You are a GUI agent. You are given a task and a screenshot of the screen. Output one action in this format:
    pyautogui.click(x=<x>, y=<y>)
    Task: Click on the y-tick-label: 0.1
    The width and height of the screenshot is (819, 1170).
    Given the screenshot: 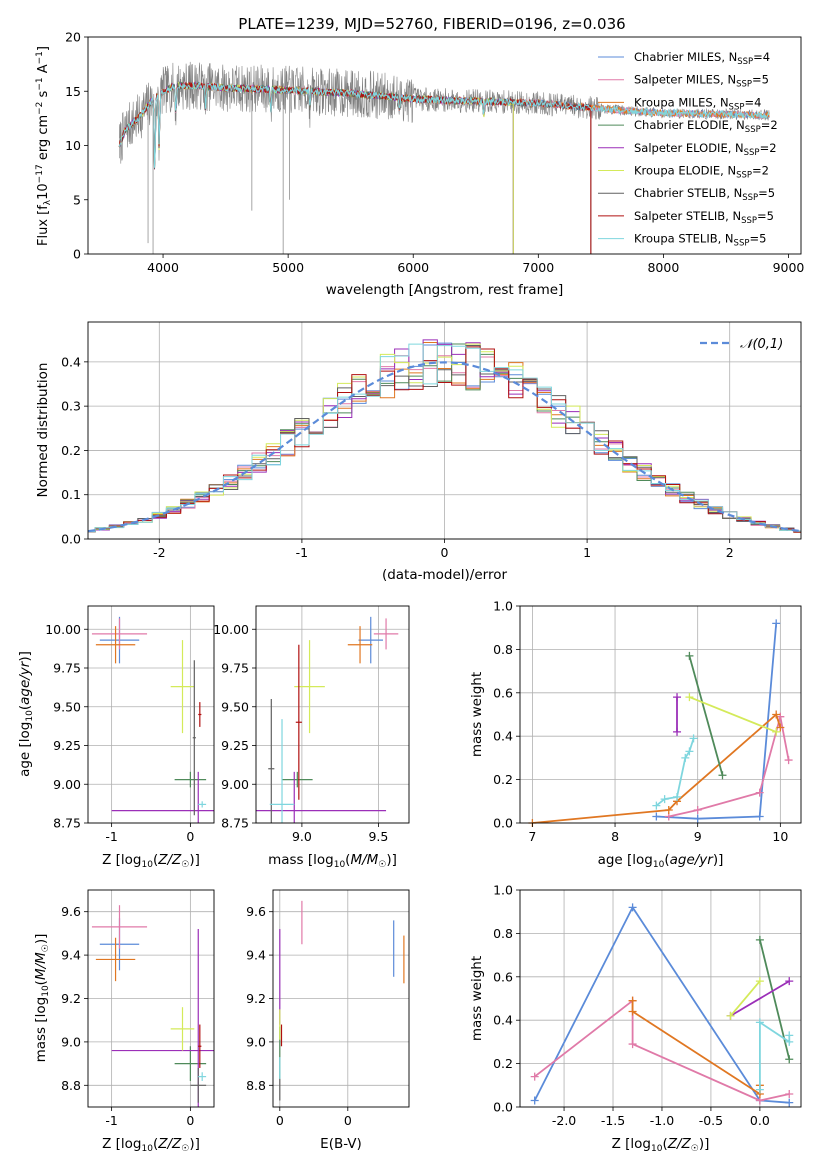 What is the action you would take?
    pyautogui.click(x=71, y=494)
    